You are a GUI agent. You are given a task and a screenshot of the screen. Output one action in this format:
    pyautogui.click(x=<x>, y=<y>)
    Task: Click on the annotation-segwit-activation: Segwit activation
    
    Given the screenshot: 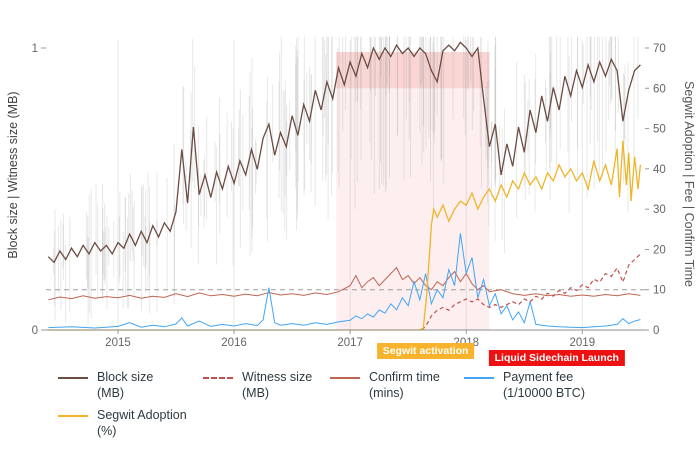 What is the action you would take?
    pyautogui.click(x=425, y=351)
    